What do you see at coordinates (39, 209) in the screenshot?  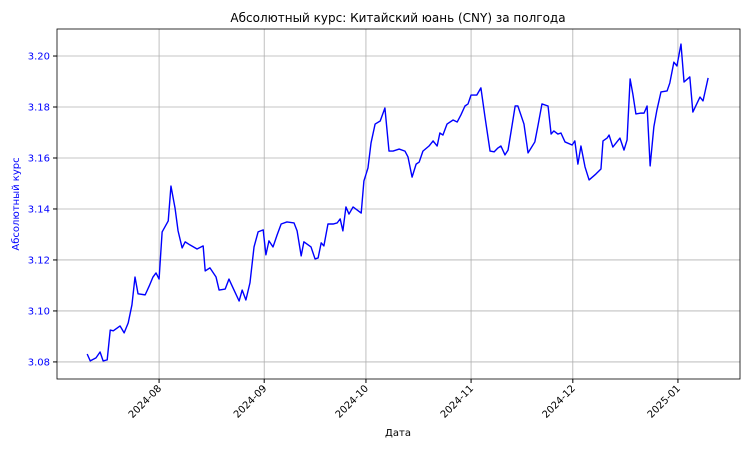 I see `y-tick-label: 3.14` at bounding box center [39, 209].